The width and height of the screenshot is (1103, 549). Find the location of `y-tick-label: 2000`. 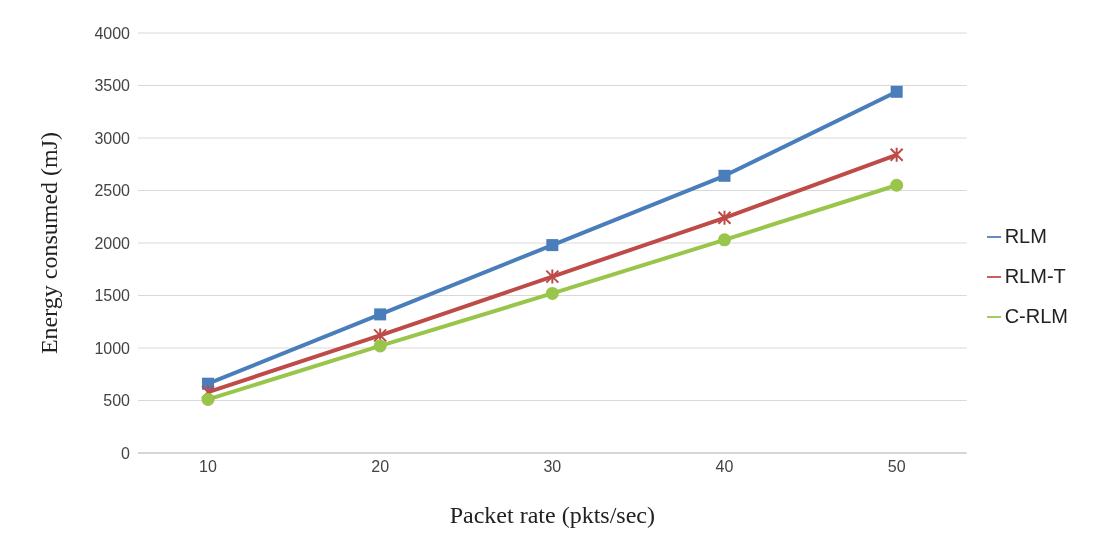

y-tick-label: 2000 is located at coordinates (112, 243).